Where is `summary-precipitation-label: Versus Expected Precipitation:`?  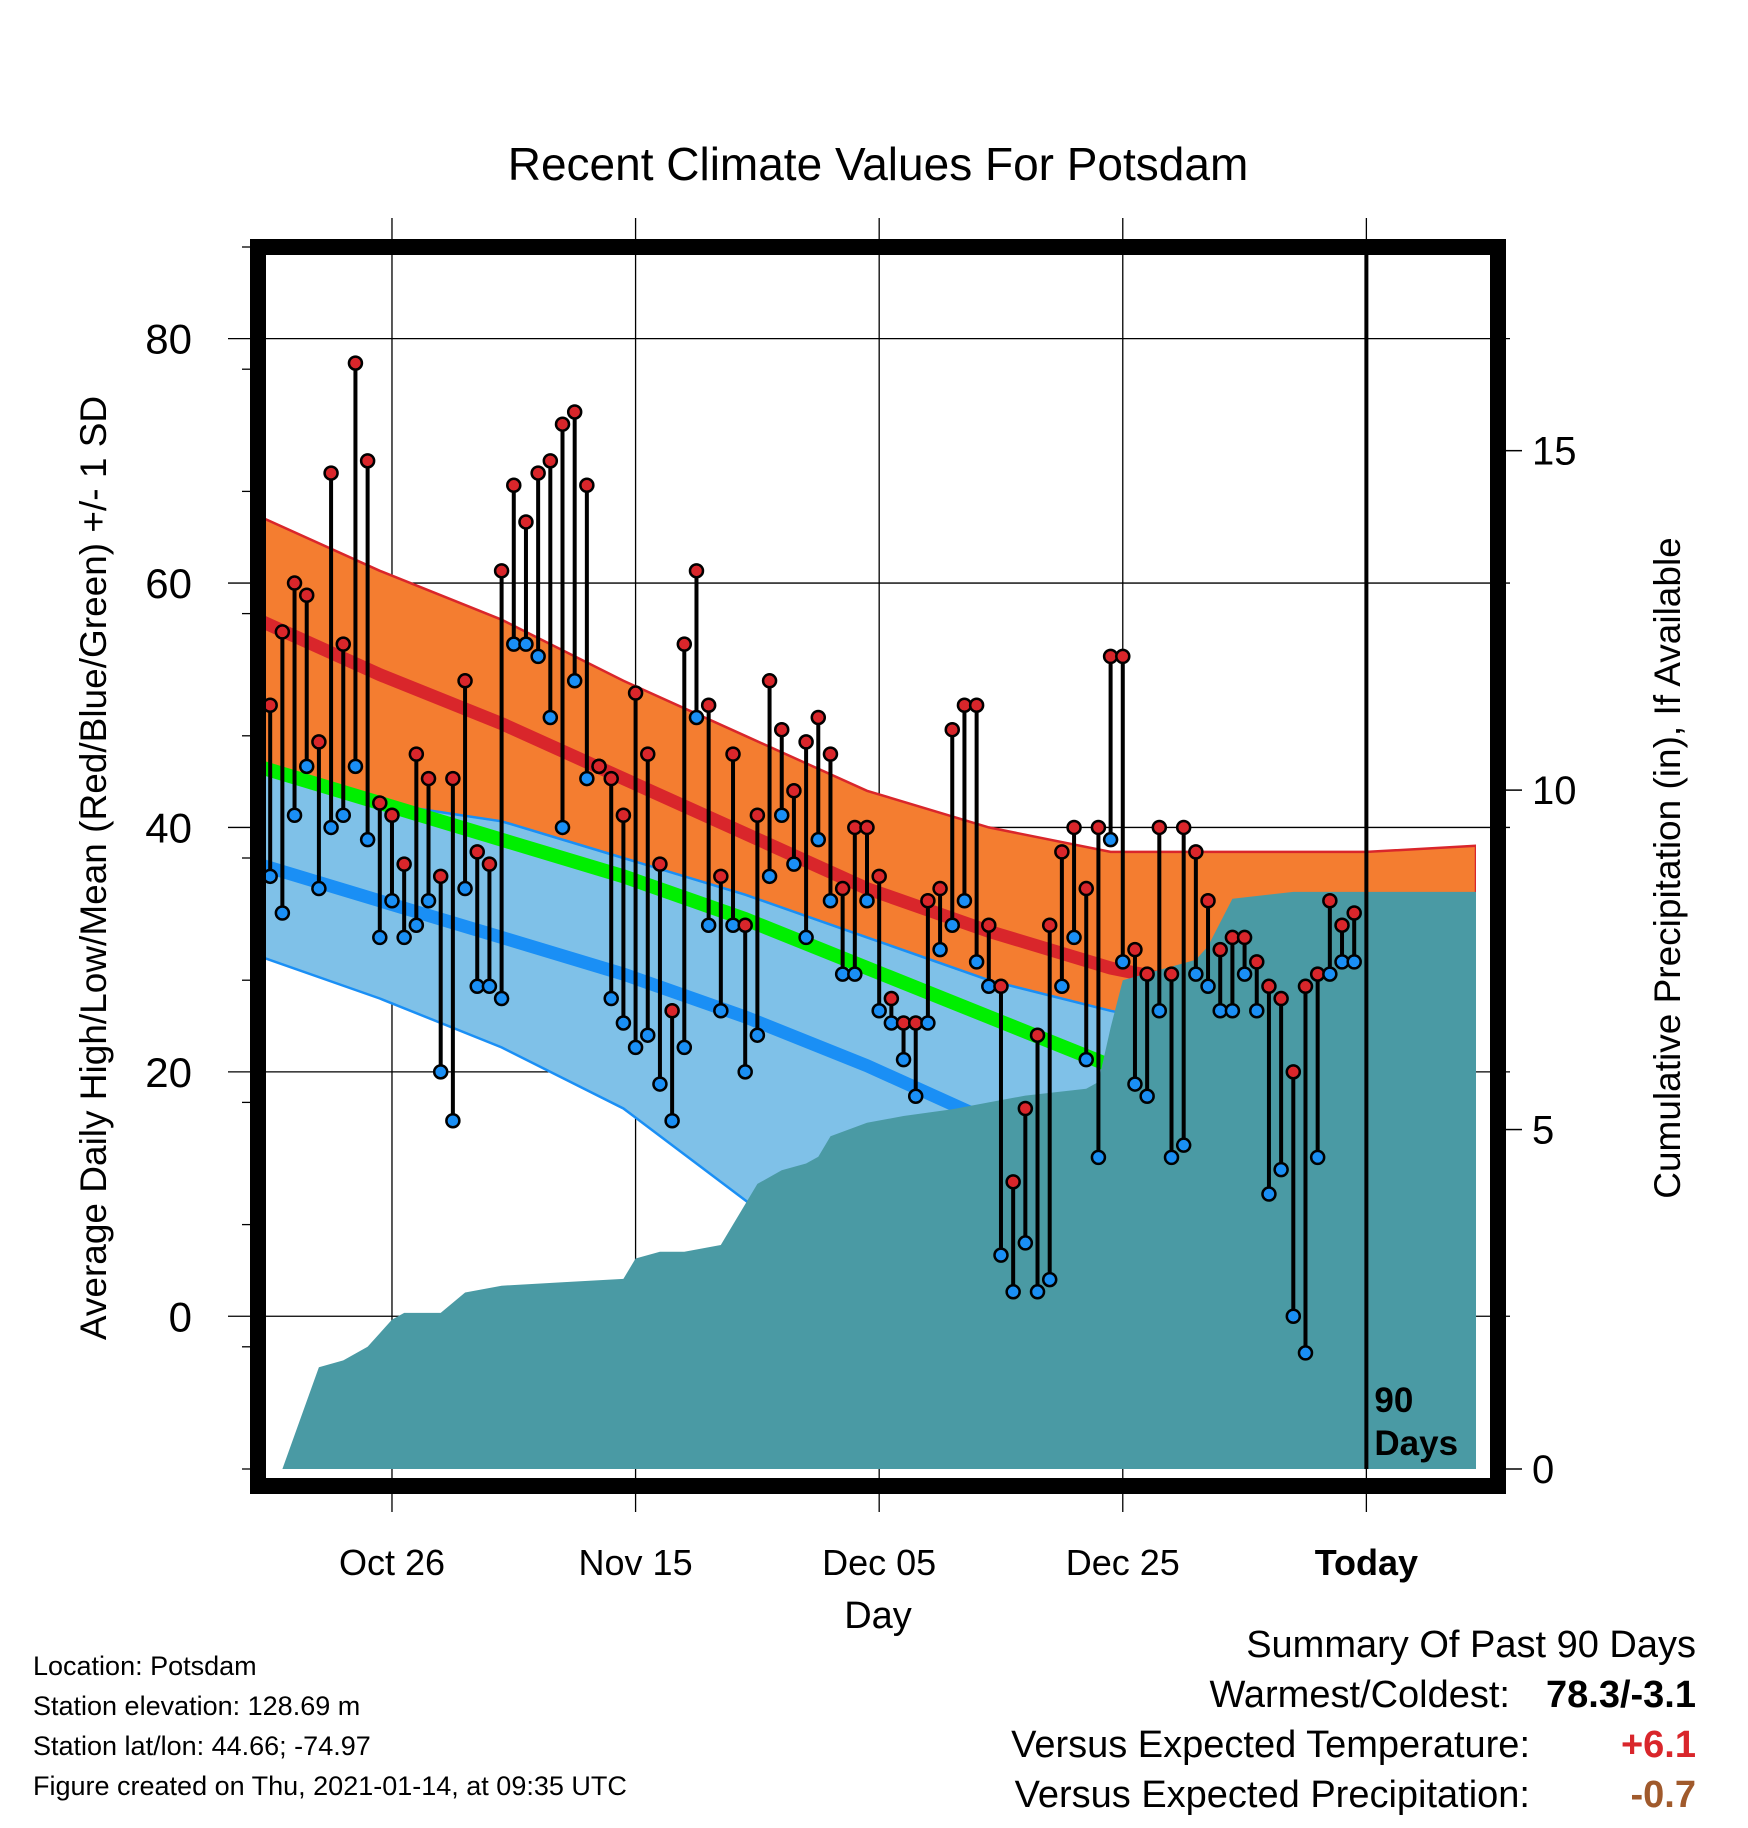
summary-precipitation-label: Versus Expected Precipitation: is located at coordinates (1272, 1795).